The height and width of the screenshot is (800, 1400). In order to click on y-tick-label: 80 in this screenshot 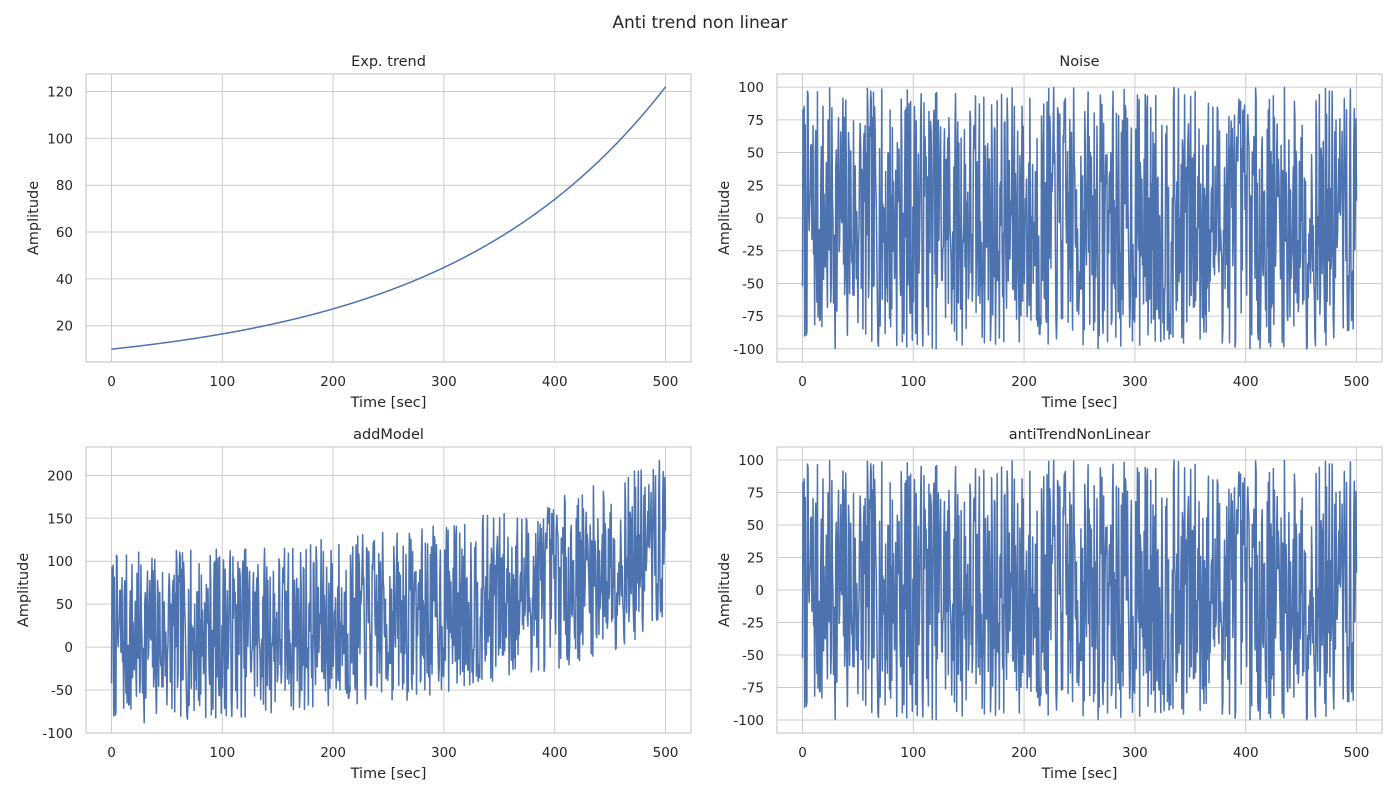, I will do `click(64, 186)`.